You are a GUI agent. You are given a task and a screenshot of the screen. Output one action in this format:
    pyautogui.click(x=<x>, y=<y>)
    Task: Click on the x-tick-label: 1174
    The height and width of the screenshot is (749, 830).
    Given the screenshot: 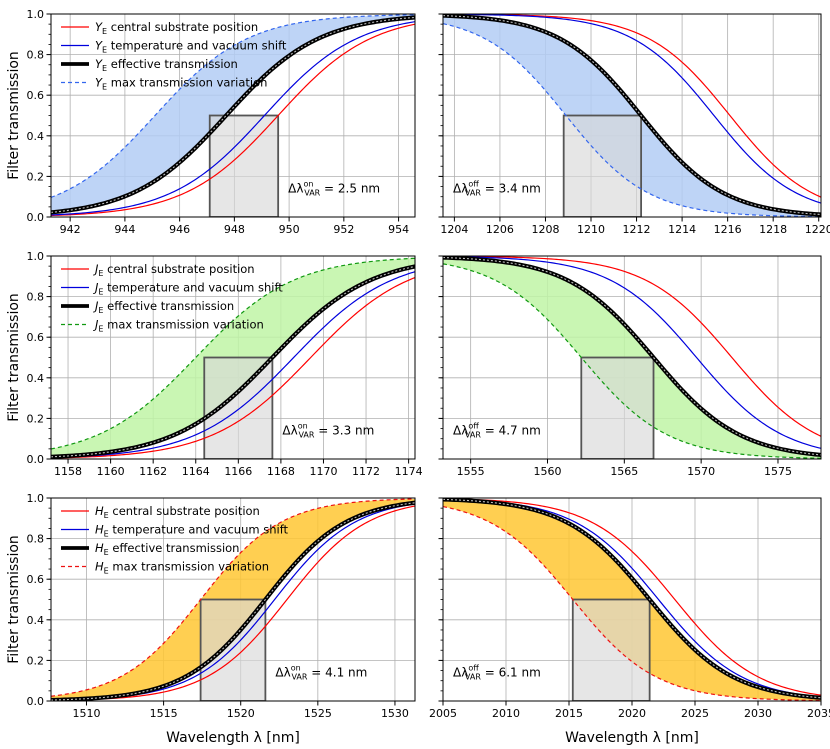 What is the action you would take?
    pyautogui.click(x=409, y=471)
    